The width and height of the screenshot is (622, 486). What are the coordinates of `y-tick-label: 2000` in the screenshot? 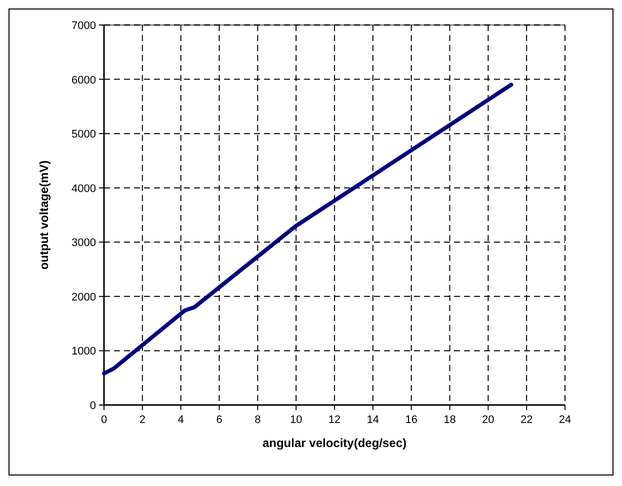 It's located at (84, 297).